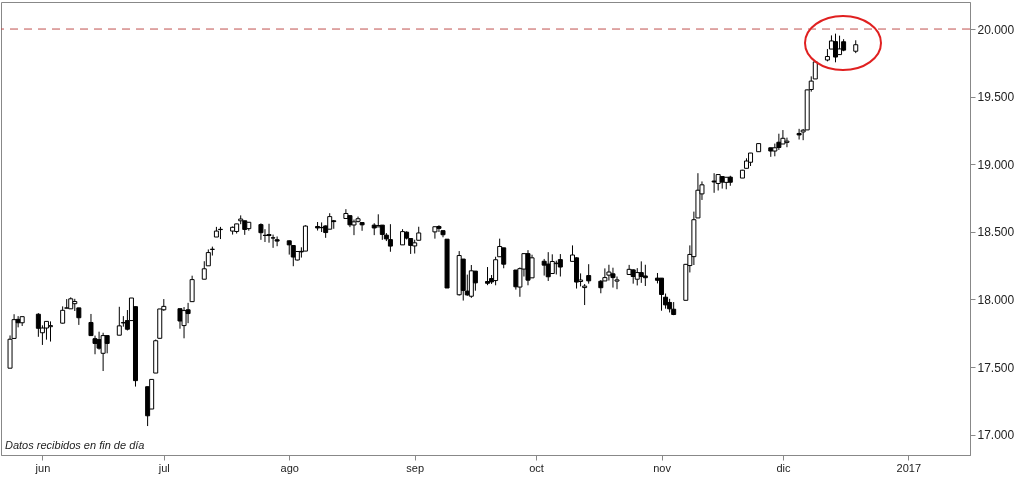  What do you see at coordinates (996, 367) in the screenshot?
I see `y-tick-label: 17.500` at bounding box center [996, 367].